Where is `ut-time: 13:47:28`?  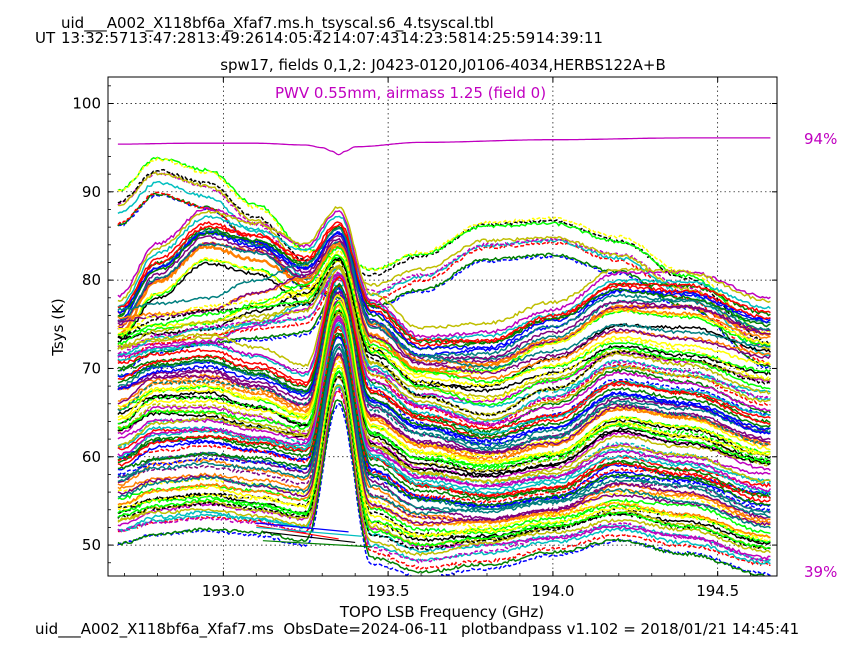 ut-time: 13:47:28 is located at coordinates (162, 38).